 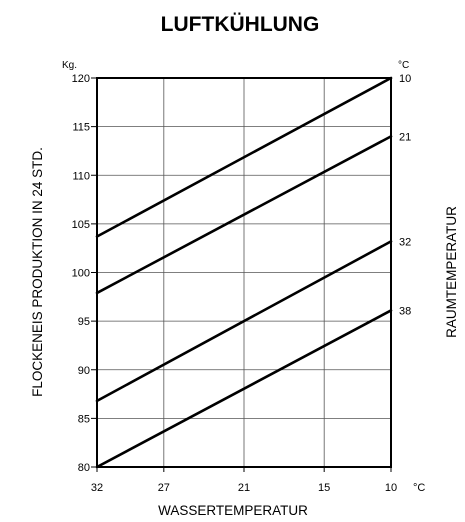 What do you see at coordinates (405, 195) in the screenshot?
I see `series-labels: 10 21 32 38` at bounding box center [405, 195].